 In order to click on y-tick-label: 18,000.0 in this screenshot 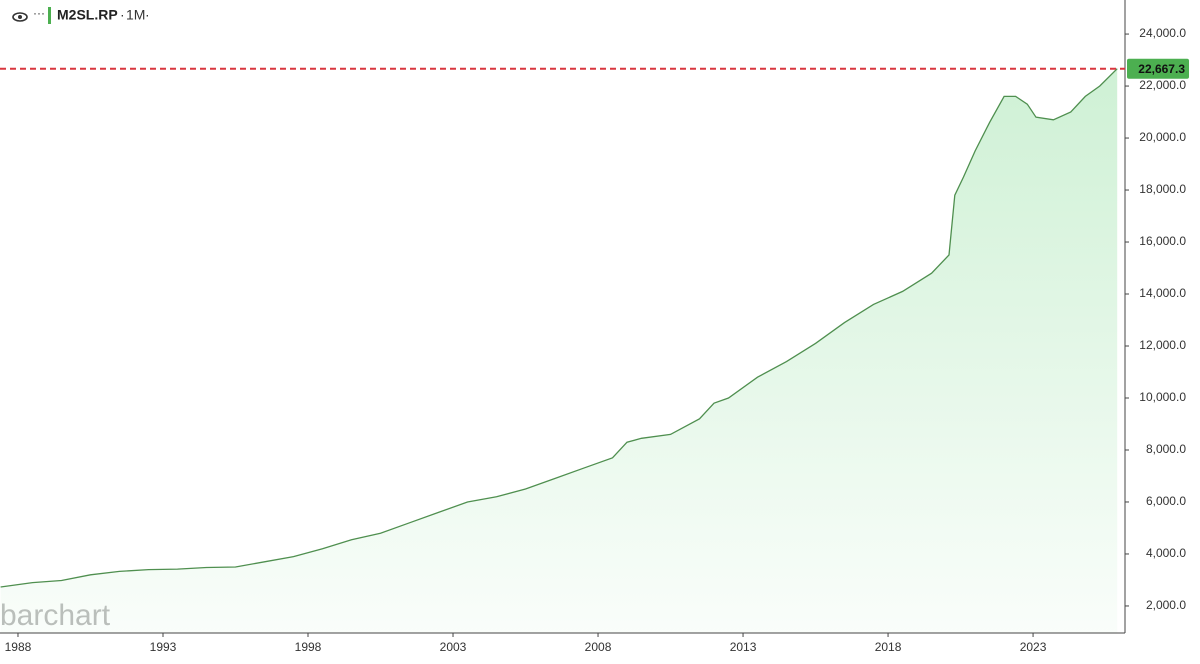, I will do `click(1162, 189)`.